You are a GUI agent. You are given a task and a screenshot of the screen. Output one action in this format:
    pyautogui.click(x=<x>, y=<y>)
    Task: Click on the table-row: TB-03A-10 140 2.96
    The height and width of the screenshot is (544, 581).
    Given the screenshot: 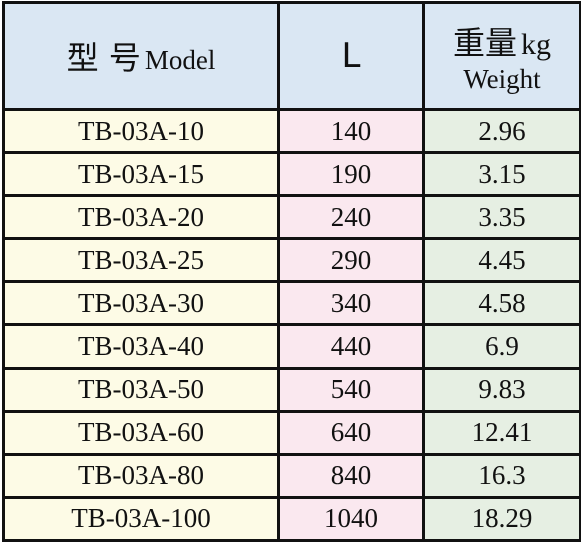 What is the action you would take?
    pyautogui.click(x=291, y=131)
    